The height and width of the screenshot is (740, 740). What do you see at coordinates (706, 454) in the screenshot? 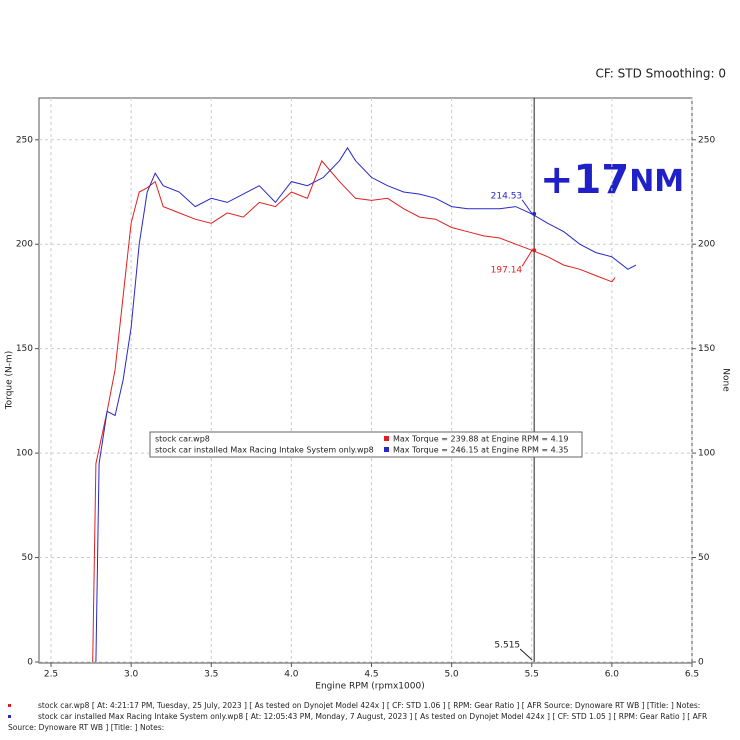
I see `y2-tick-label: 100` at bounding box center [706, 454].